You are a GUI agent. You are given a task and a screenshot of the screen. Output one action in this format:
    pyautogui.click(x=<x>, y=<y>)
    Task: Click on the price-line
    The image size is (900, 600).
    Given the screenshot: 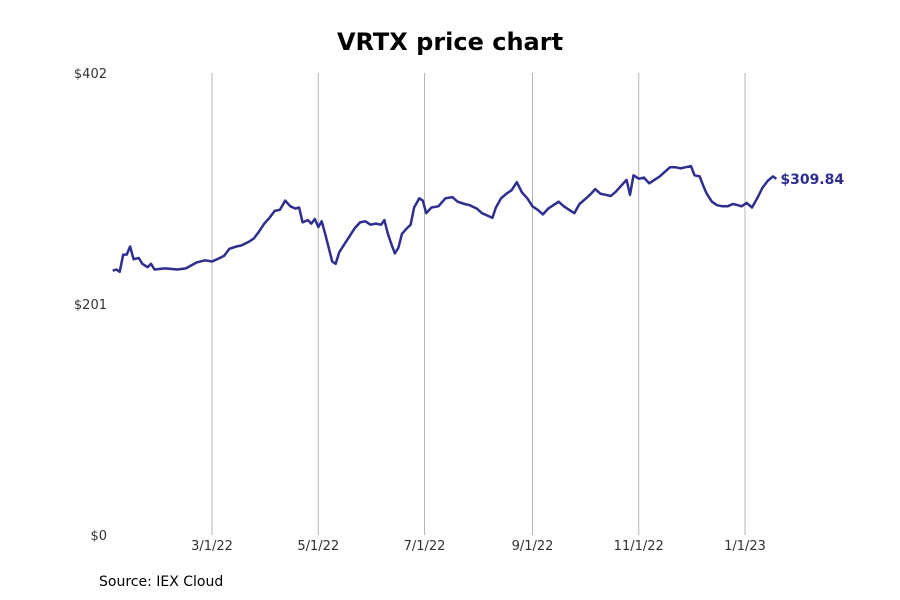 What is the action you would take?
    pyautogui.click(x=445, y=219)
    